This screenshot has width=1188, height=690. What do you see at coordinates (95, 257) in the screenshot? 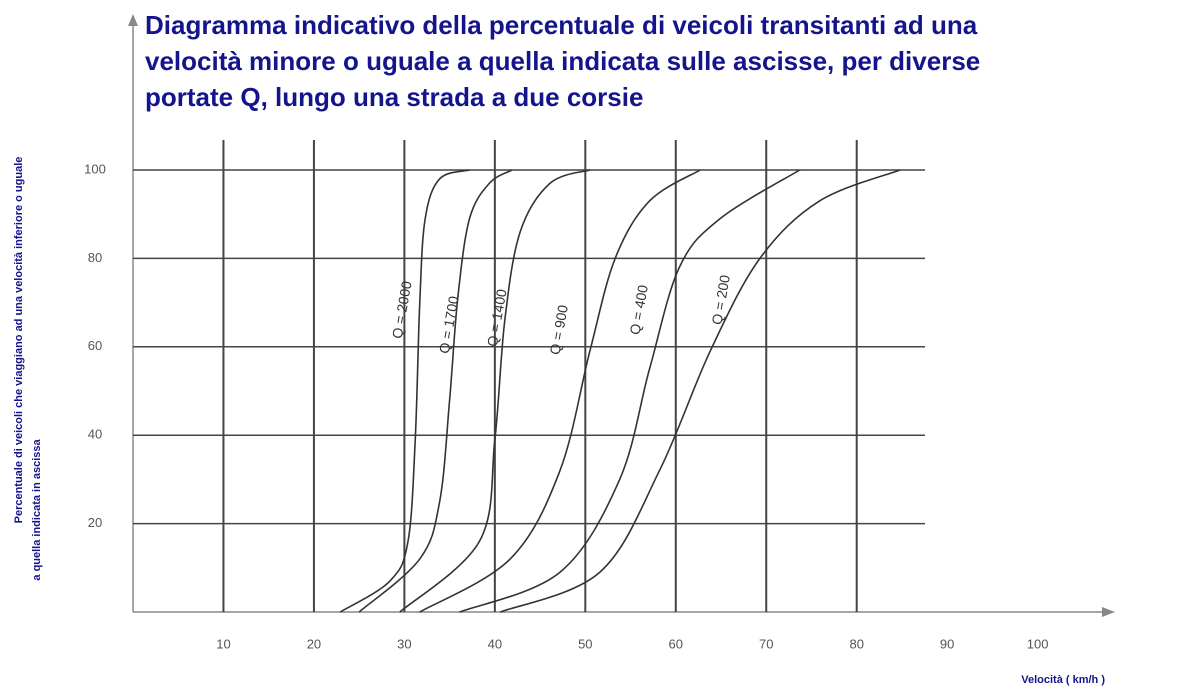
I see `y-tick-label: 80` at bounding box center [95, 257].